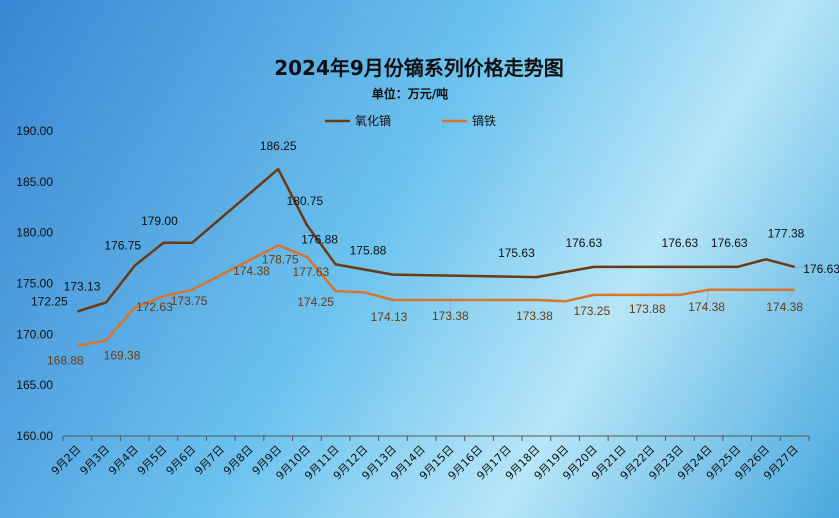 This screenshot has height=518, width=839. What do you see at coordinates (122, 356) in the screenshot?
I see `data-label: 169.38` at bounding box center [122, 356].